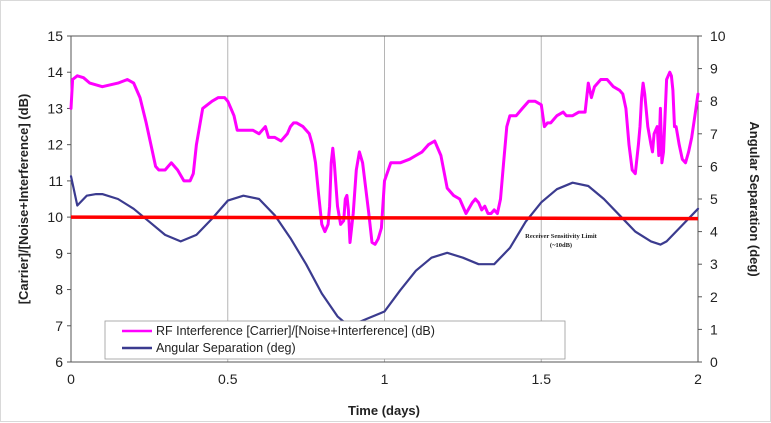 This screenshot has width=771, height=423. I want to click on y-tick-label: 11, so click(55, 181).